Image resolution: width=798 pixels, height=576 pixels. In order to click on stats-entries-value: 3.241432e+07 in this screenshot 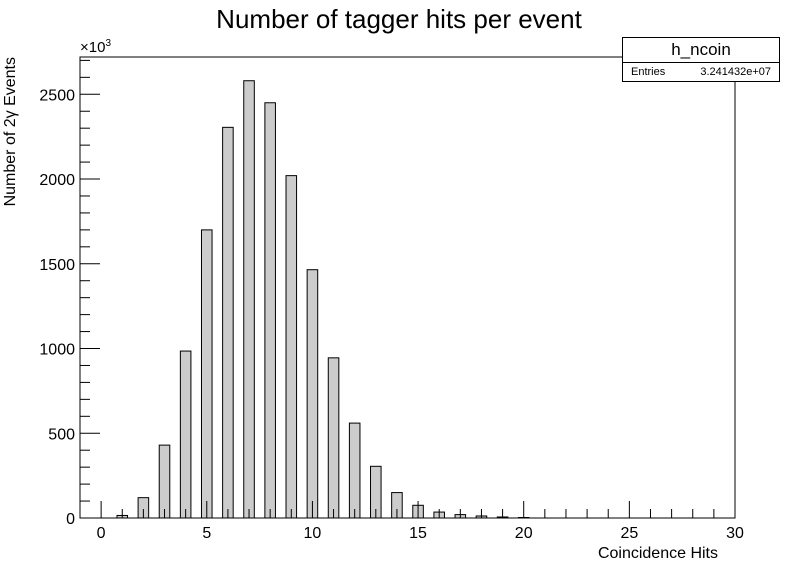, I will do `click(735, 72)`.